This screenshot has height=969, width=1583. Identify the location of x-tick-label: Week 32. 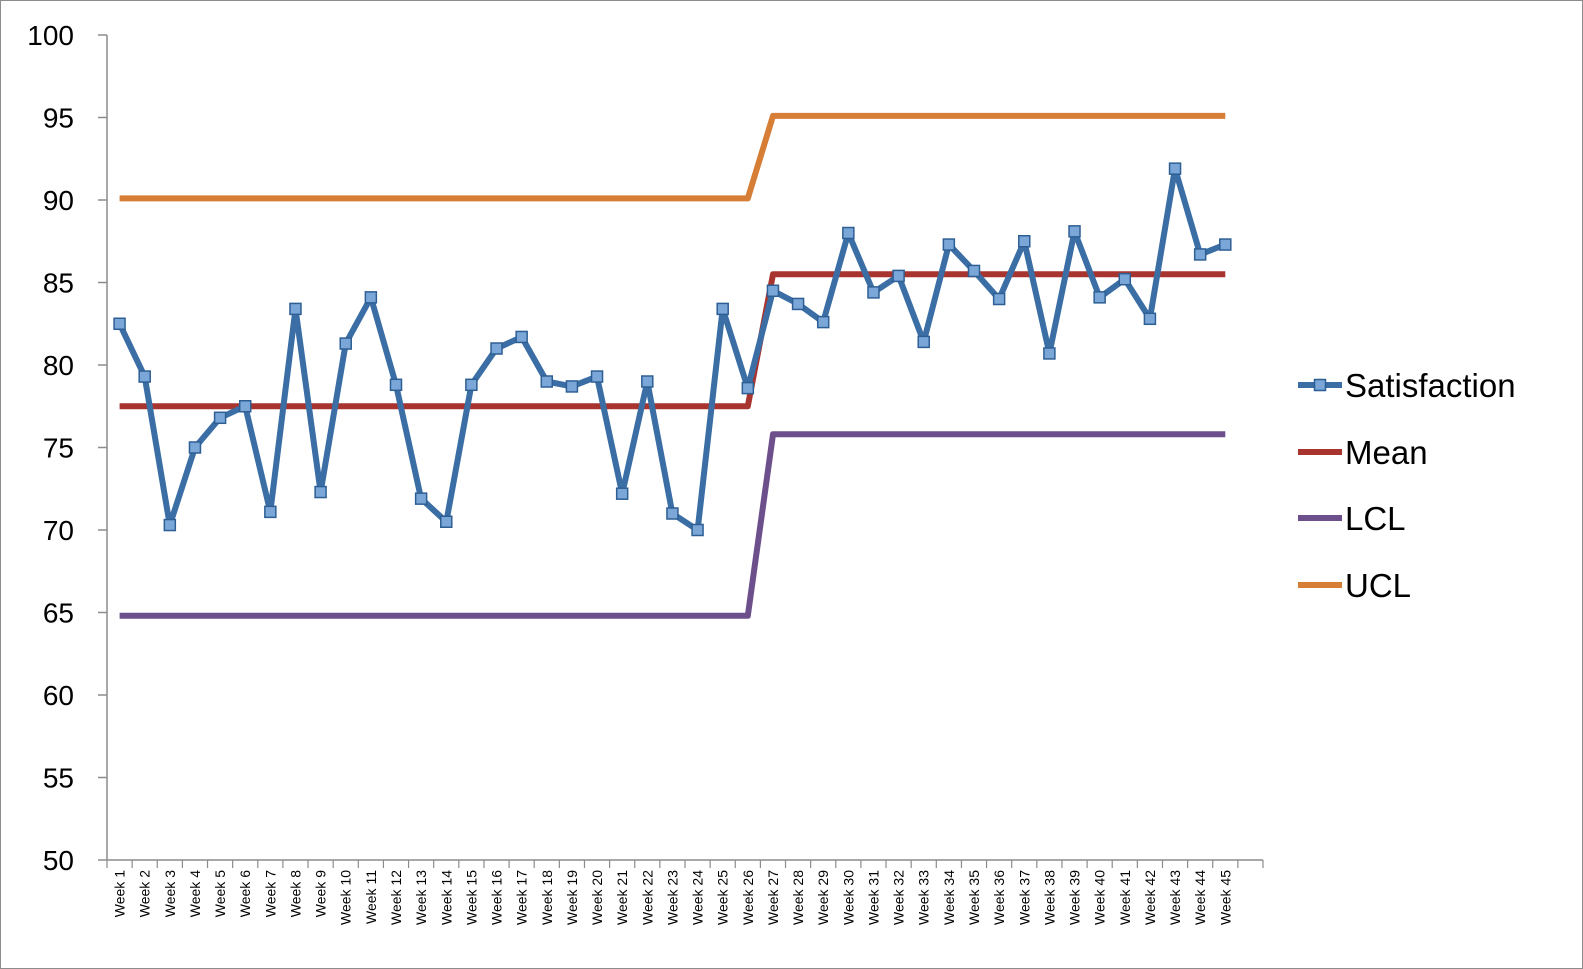
(899, 897).